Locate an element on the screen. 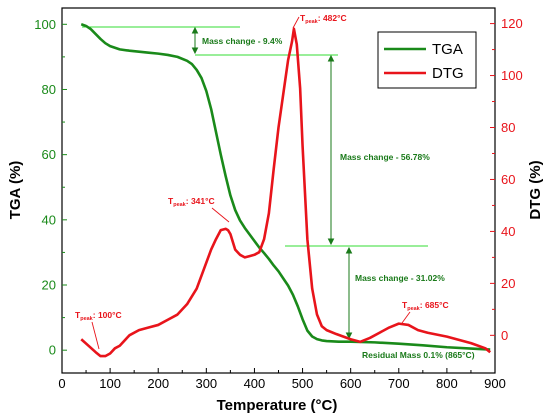  y-left-tick-label: 60 is located at coordinates (49, 154).